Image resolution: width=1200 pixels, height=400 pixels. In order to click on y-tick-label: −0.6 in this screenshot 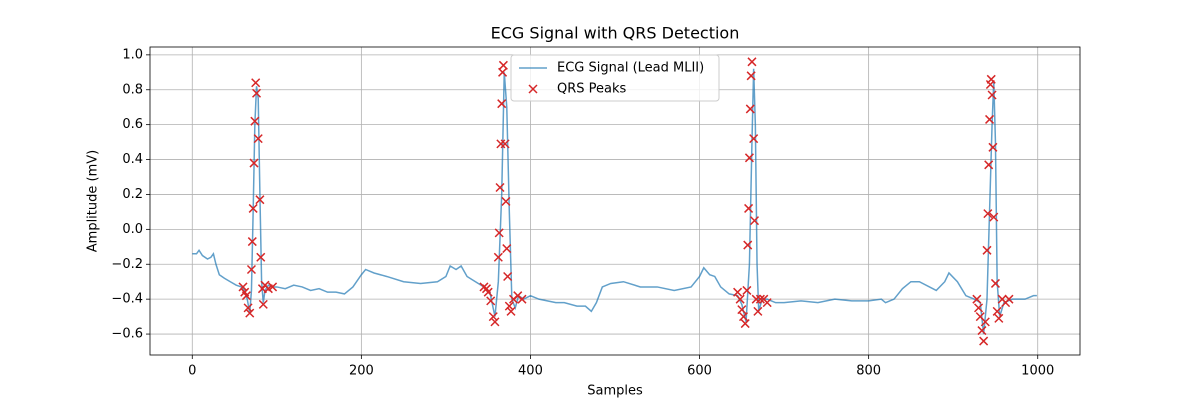, I will do `click(127, 334)`.